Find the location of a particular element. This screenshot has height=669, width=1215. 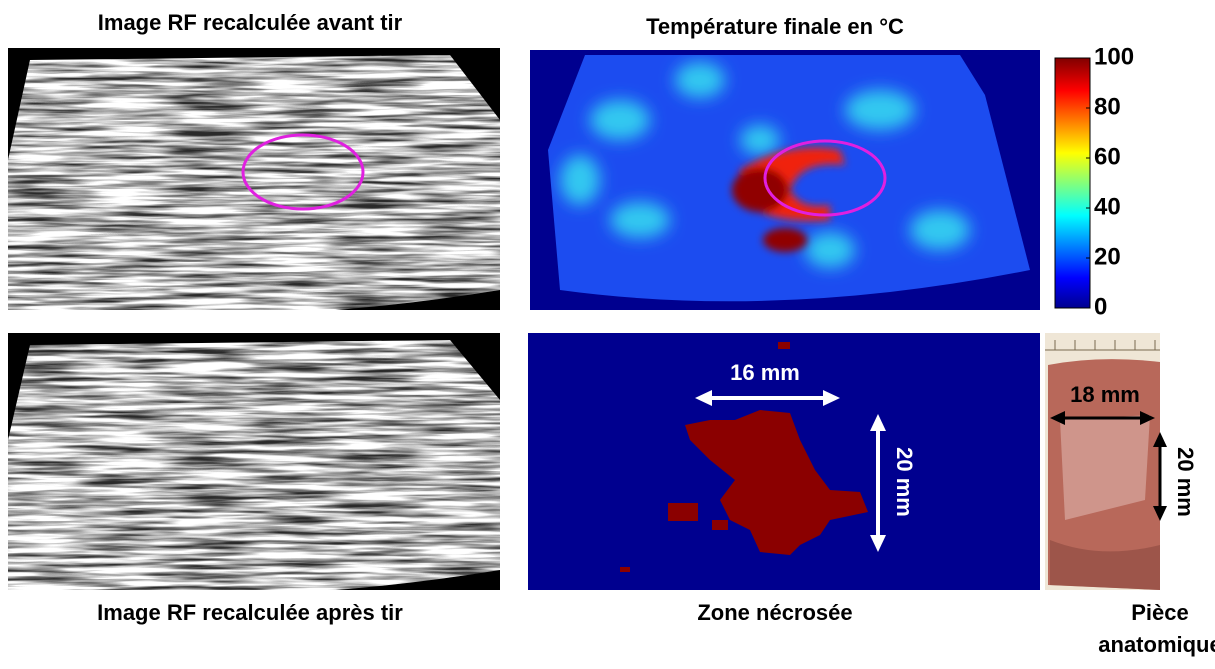

colorbar-tick-label: 80 is located at coordinates (1107, 106).